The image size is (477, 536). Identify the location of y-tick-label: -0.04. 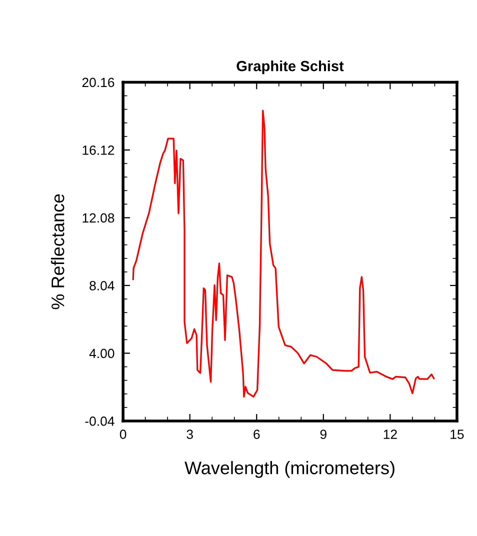
(99, 421).